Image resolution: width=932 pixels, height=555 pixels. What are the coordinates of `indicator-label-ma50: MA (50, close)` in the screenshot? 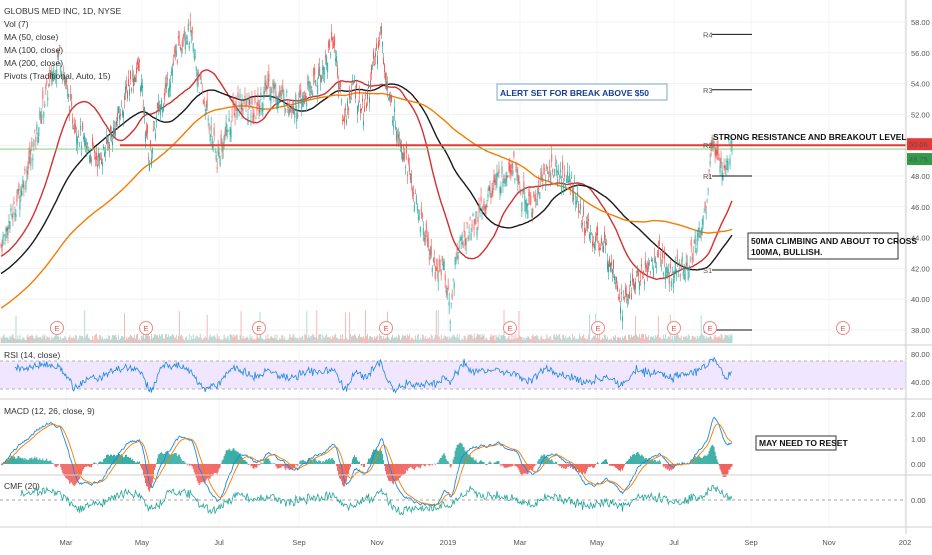 It's located at (31, 37).